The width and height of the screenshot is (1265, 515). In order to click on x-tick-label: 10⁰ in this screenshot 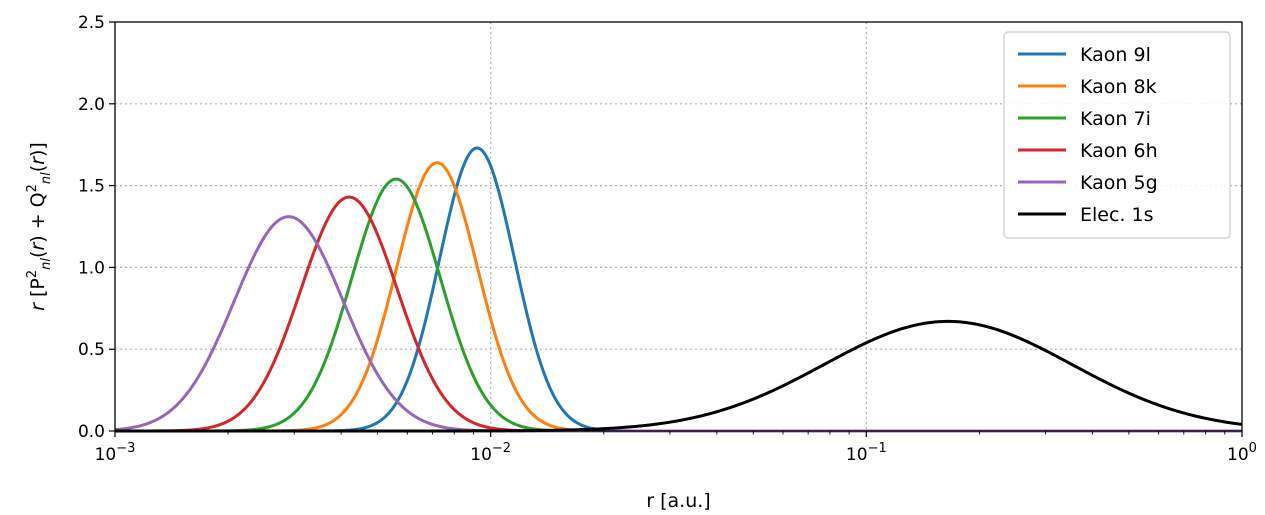, I will do `click(1242, 453)`.